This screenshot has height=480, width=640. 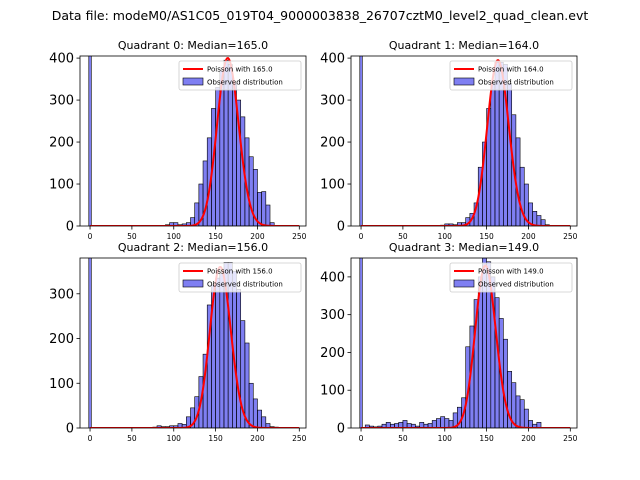 I want to click on subplot-title: Quadrant 2: Median=156.0, so click(x=193, y=247).